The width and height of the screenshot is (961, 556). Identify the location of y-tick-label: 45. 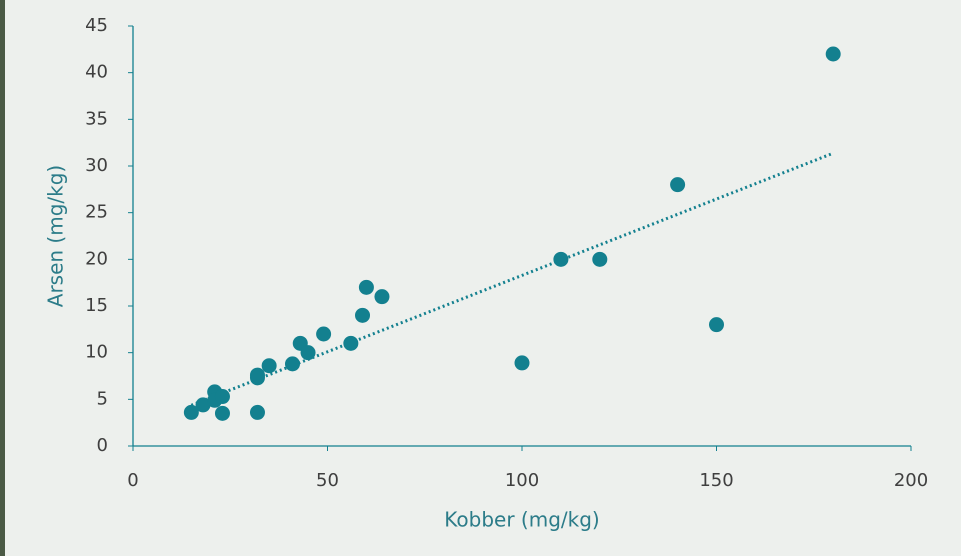
(96, 25).